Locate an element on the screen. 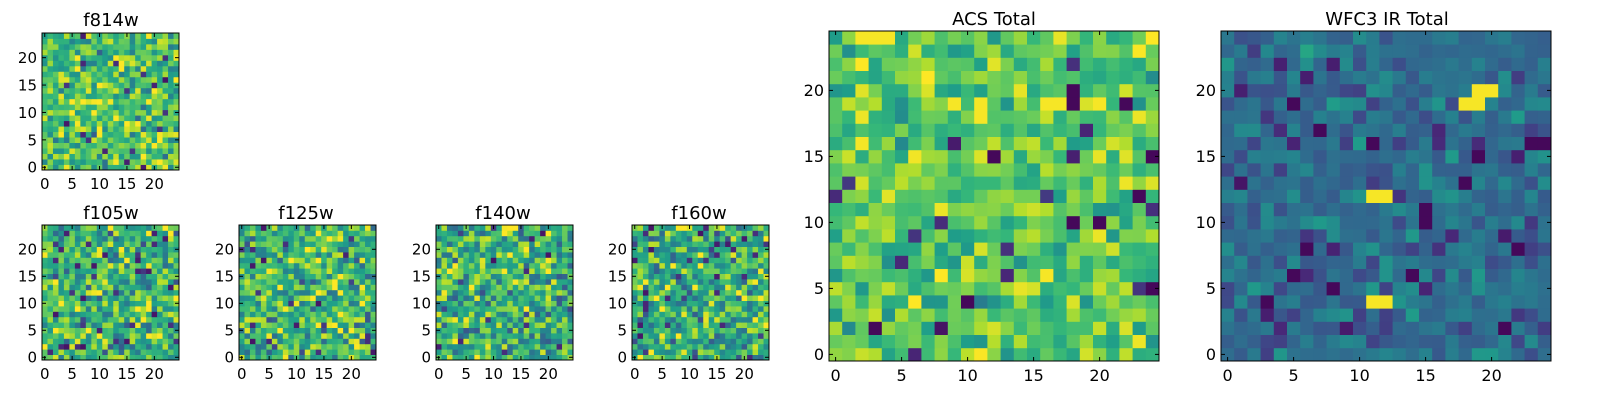  y-tick-label: 0 is located at coordinates (426, 358).